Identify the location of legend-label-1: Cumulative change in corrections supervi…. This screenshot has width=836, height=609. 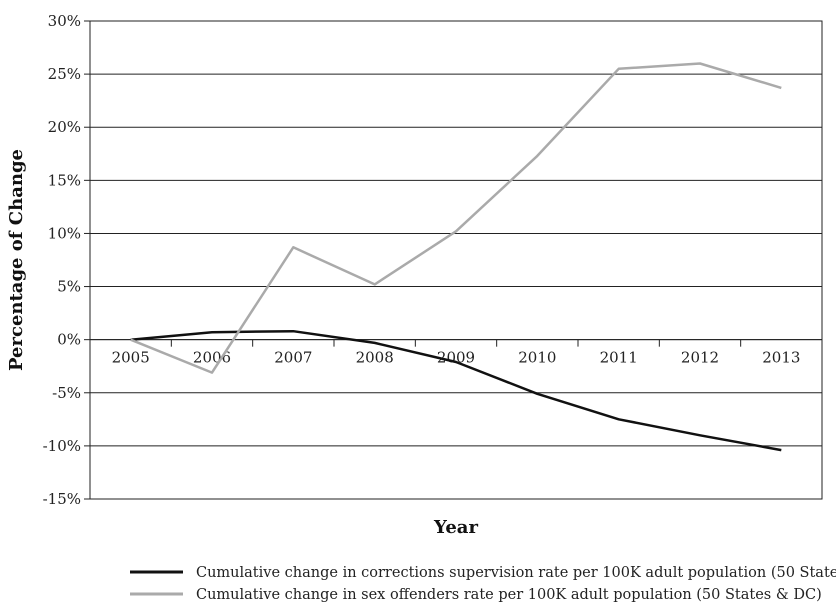
(516, 573).